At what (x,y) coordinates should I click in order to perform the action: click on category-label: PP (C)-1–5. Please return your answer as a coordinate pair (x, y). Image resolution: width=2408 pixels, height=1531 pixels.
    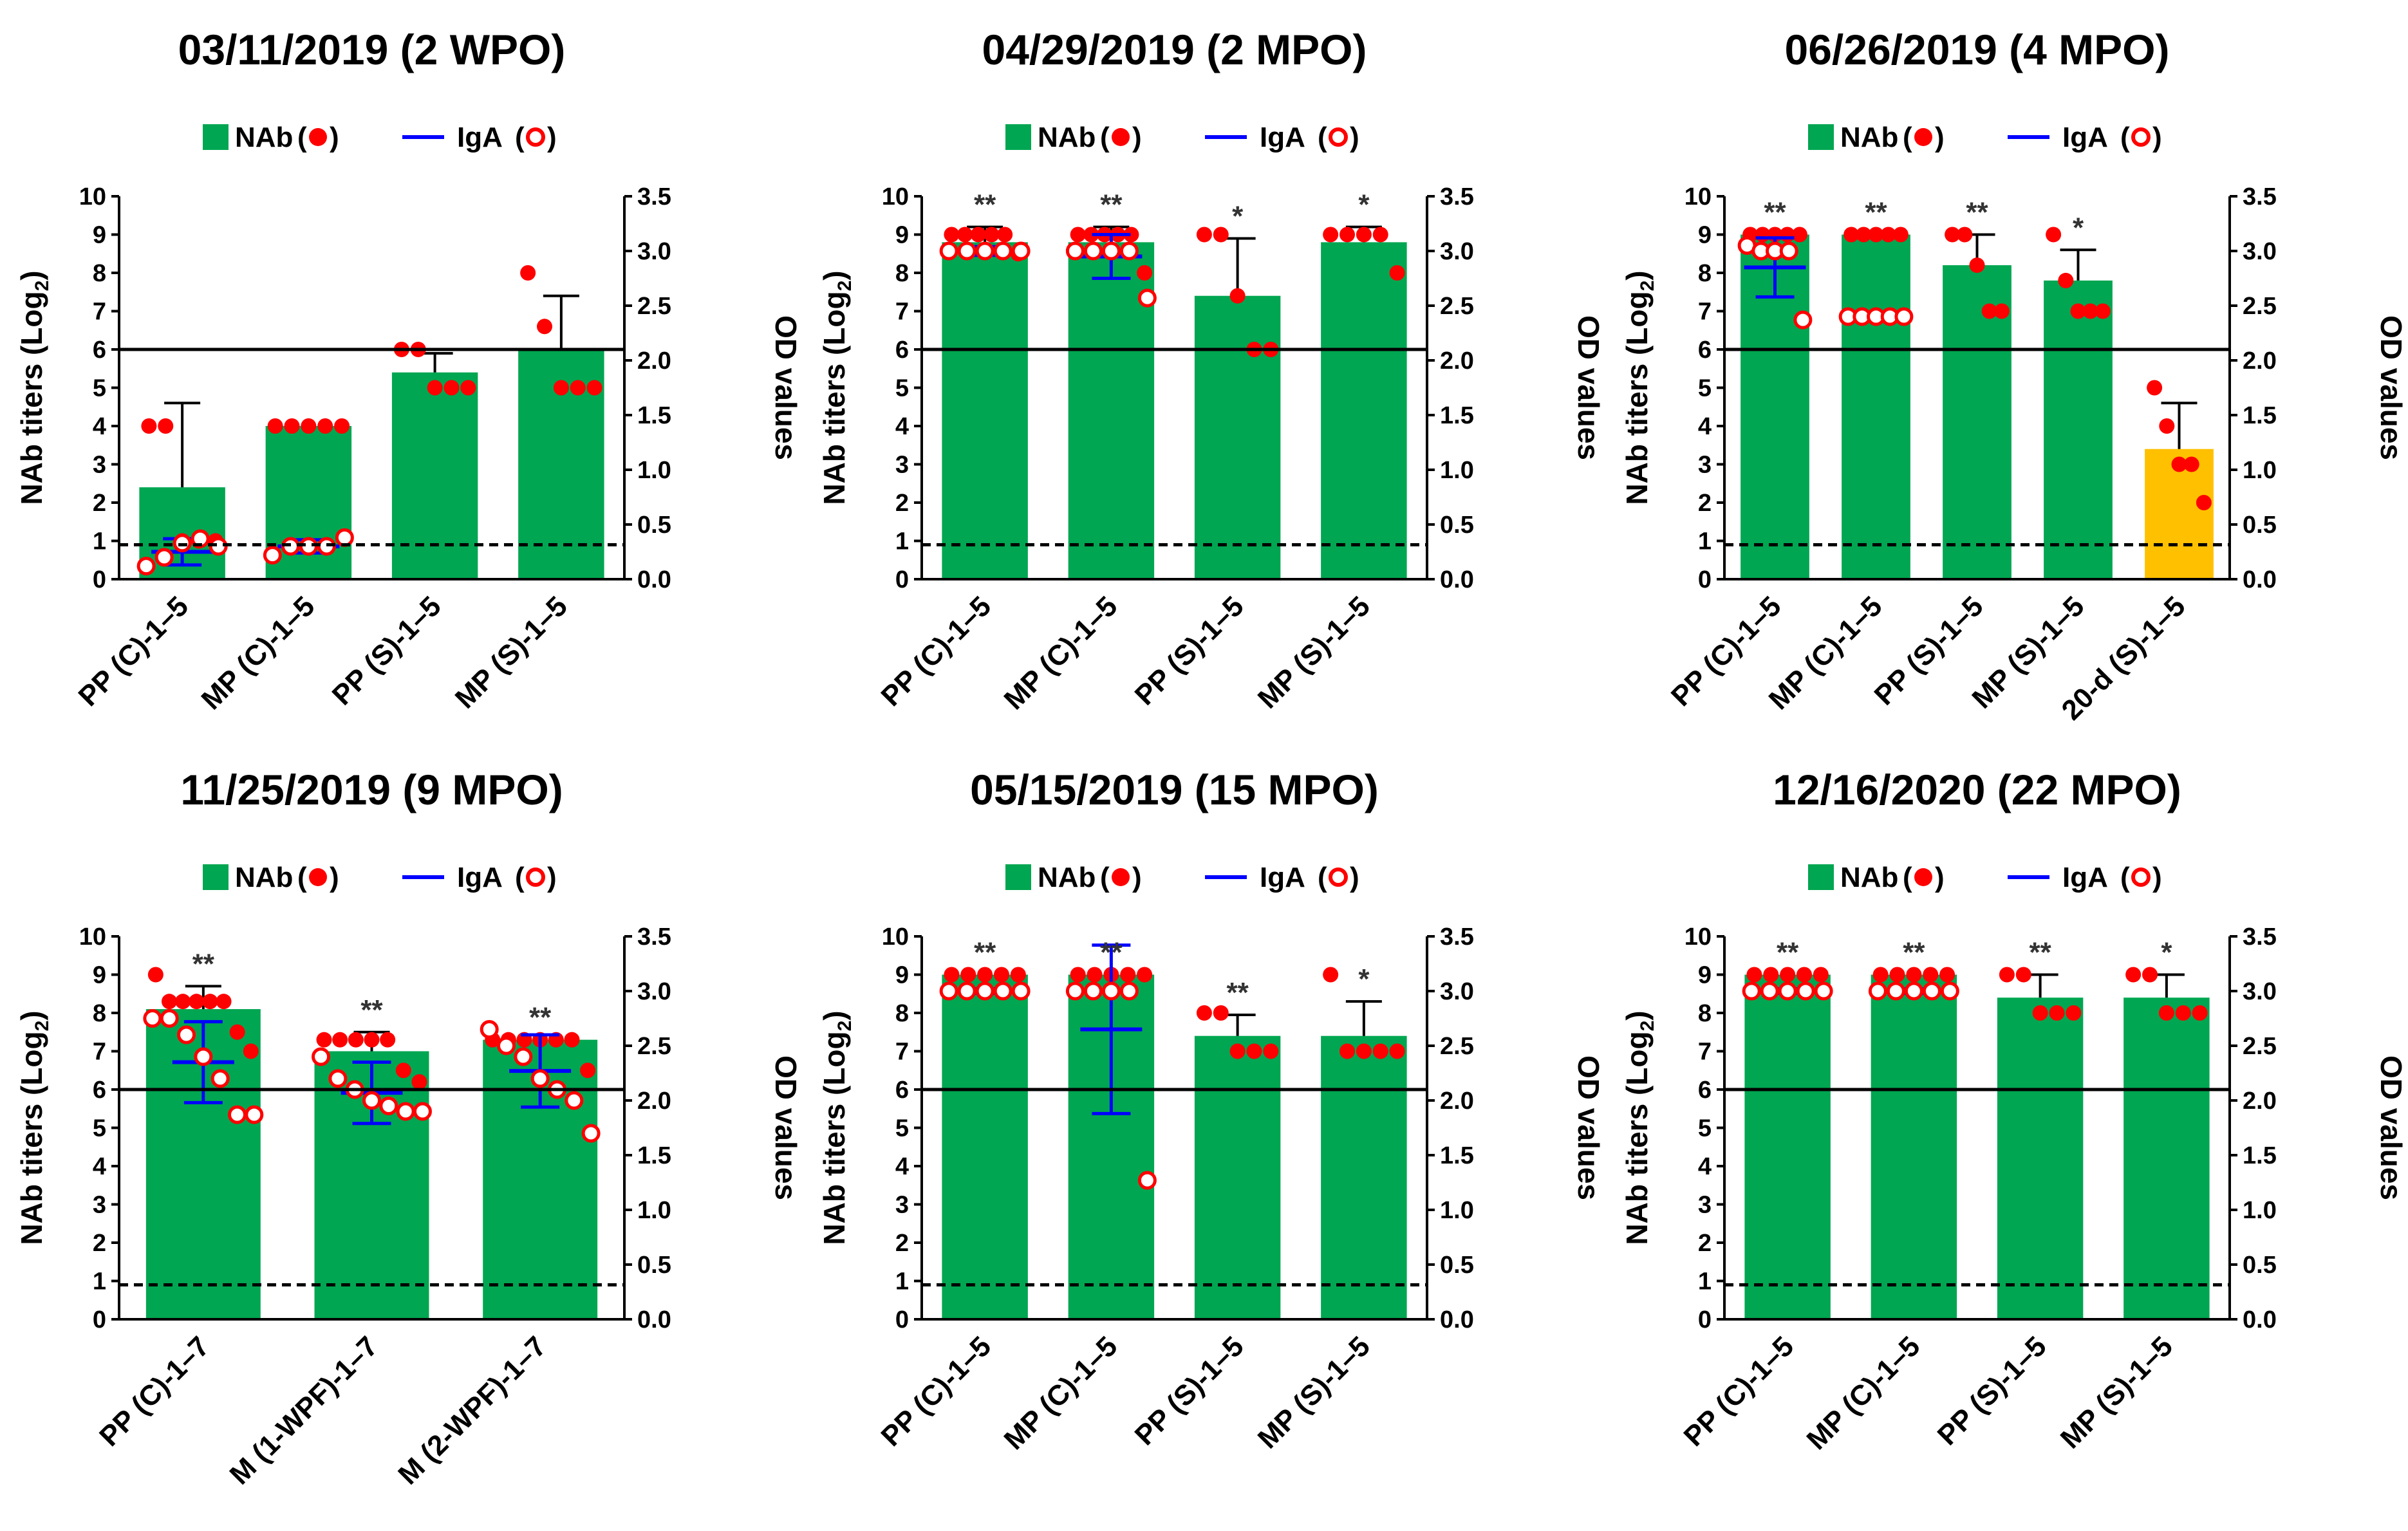
    Looking at the image, I should click on (133, 651).